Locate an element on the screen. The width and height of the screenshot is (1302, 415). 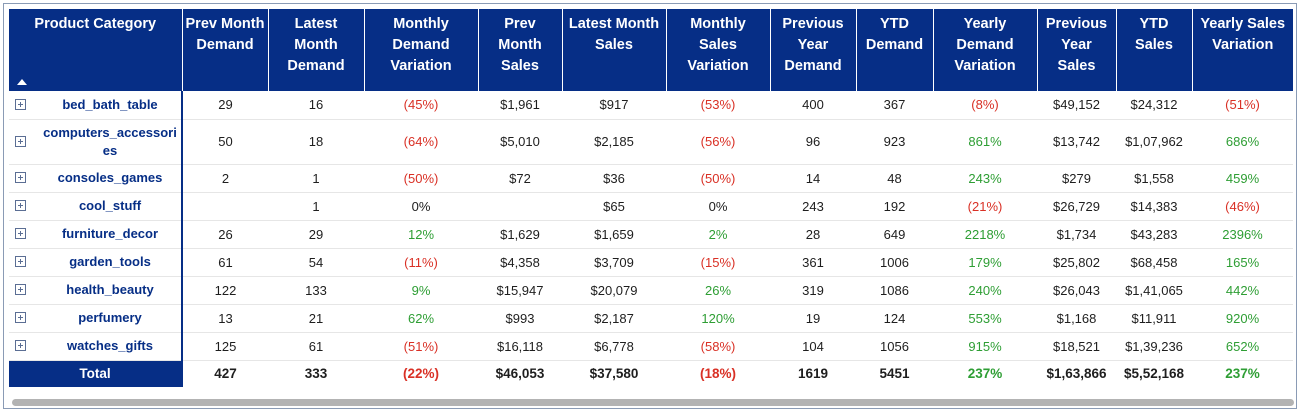
col-header-label: YTD Demand is located at coordinates (894, 34).